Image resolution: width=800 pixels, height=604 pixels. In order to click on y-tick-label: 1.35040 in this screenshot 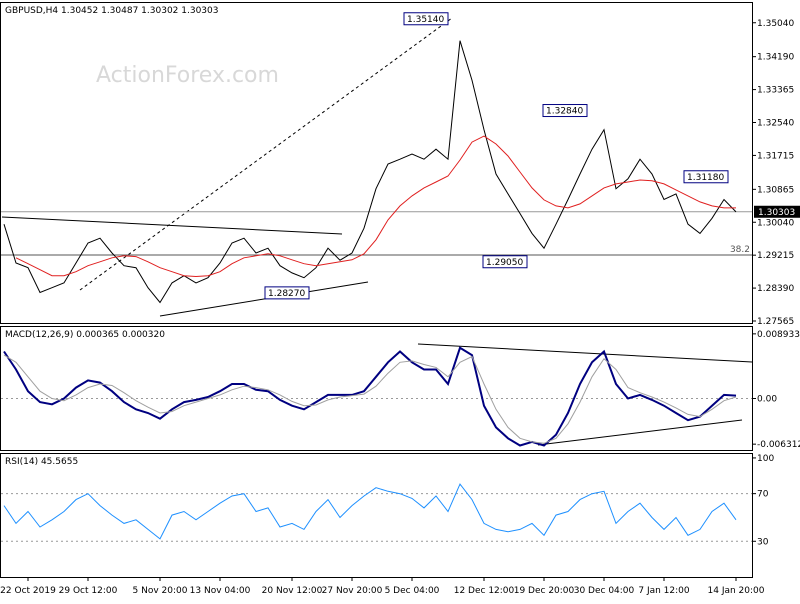, I will do `click(775, 24)`.